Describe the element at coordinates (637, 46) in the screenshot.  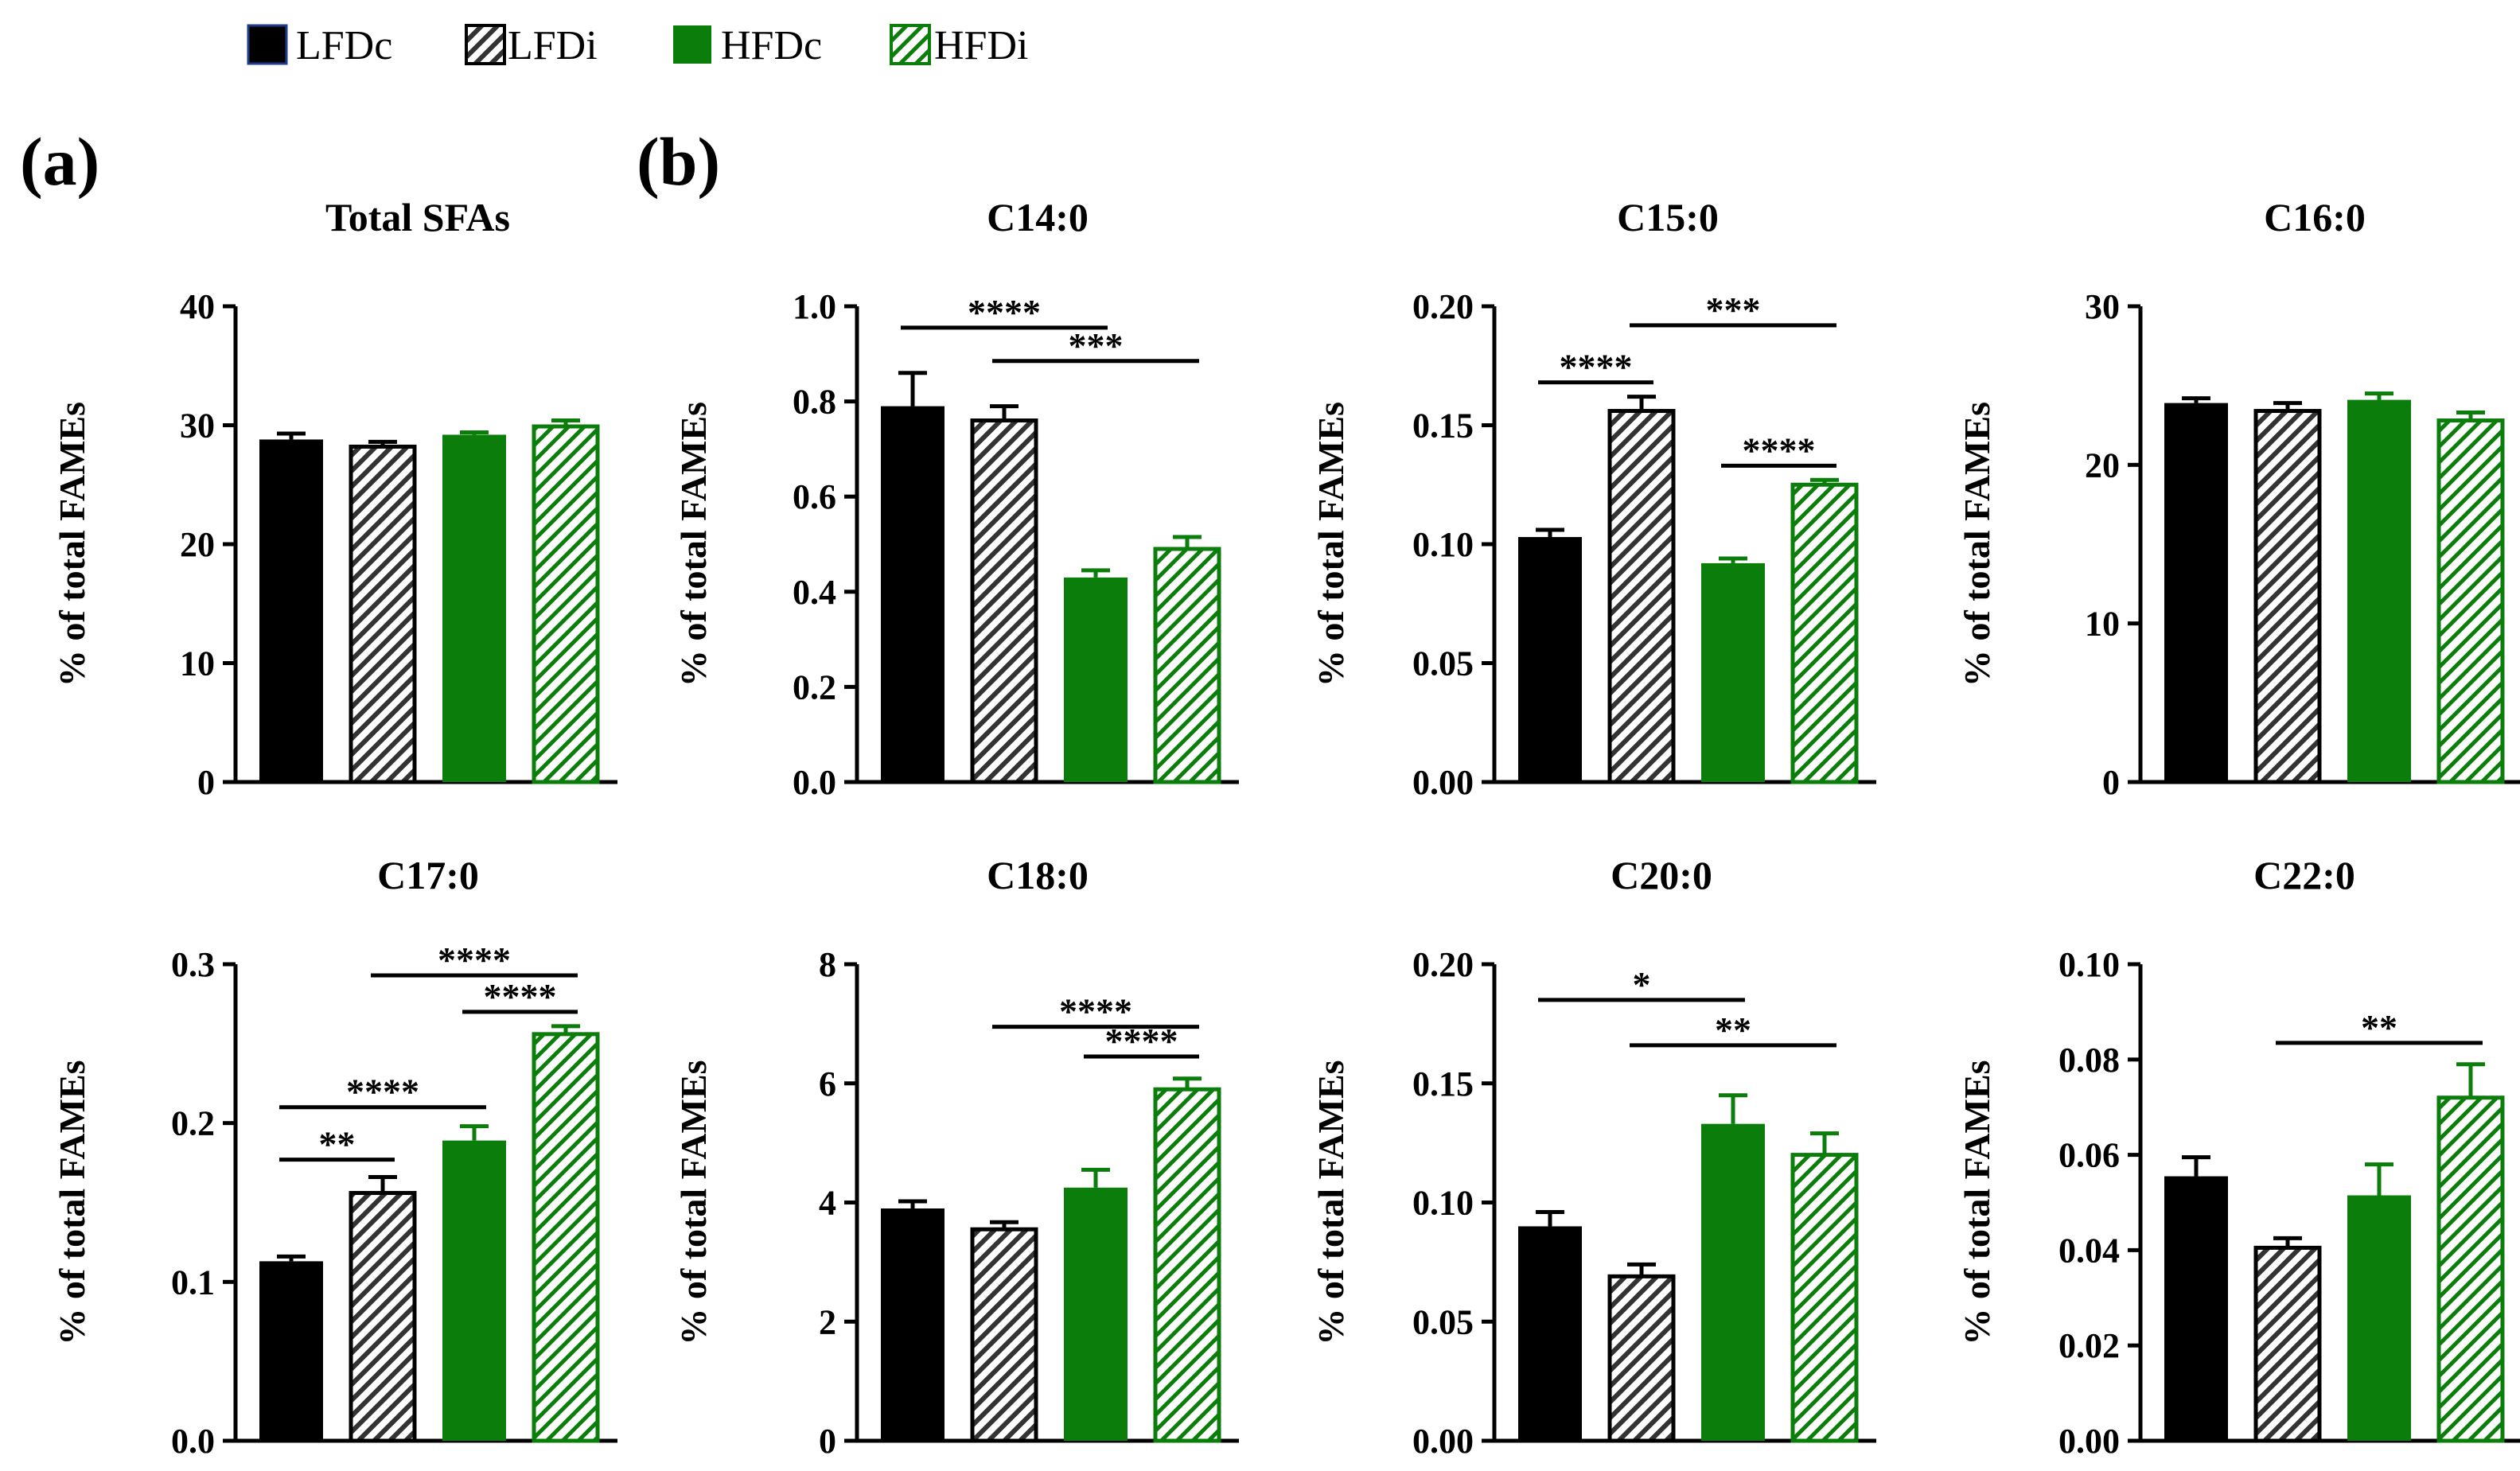
I see `legend: LFDc LFDi HFDc HFDi` at that location.